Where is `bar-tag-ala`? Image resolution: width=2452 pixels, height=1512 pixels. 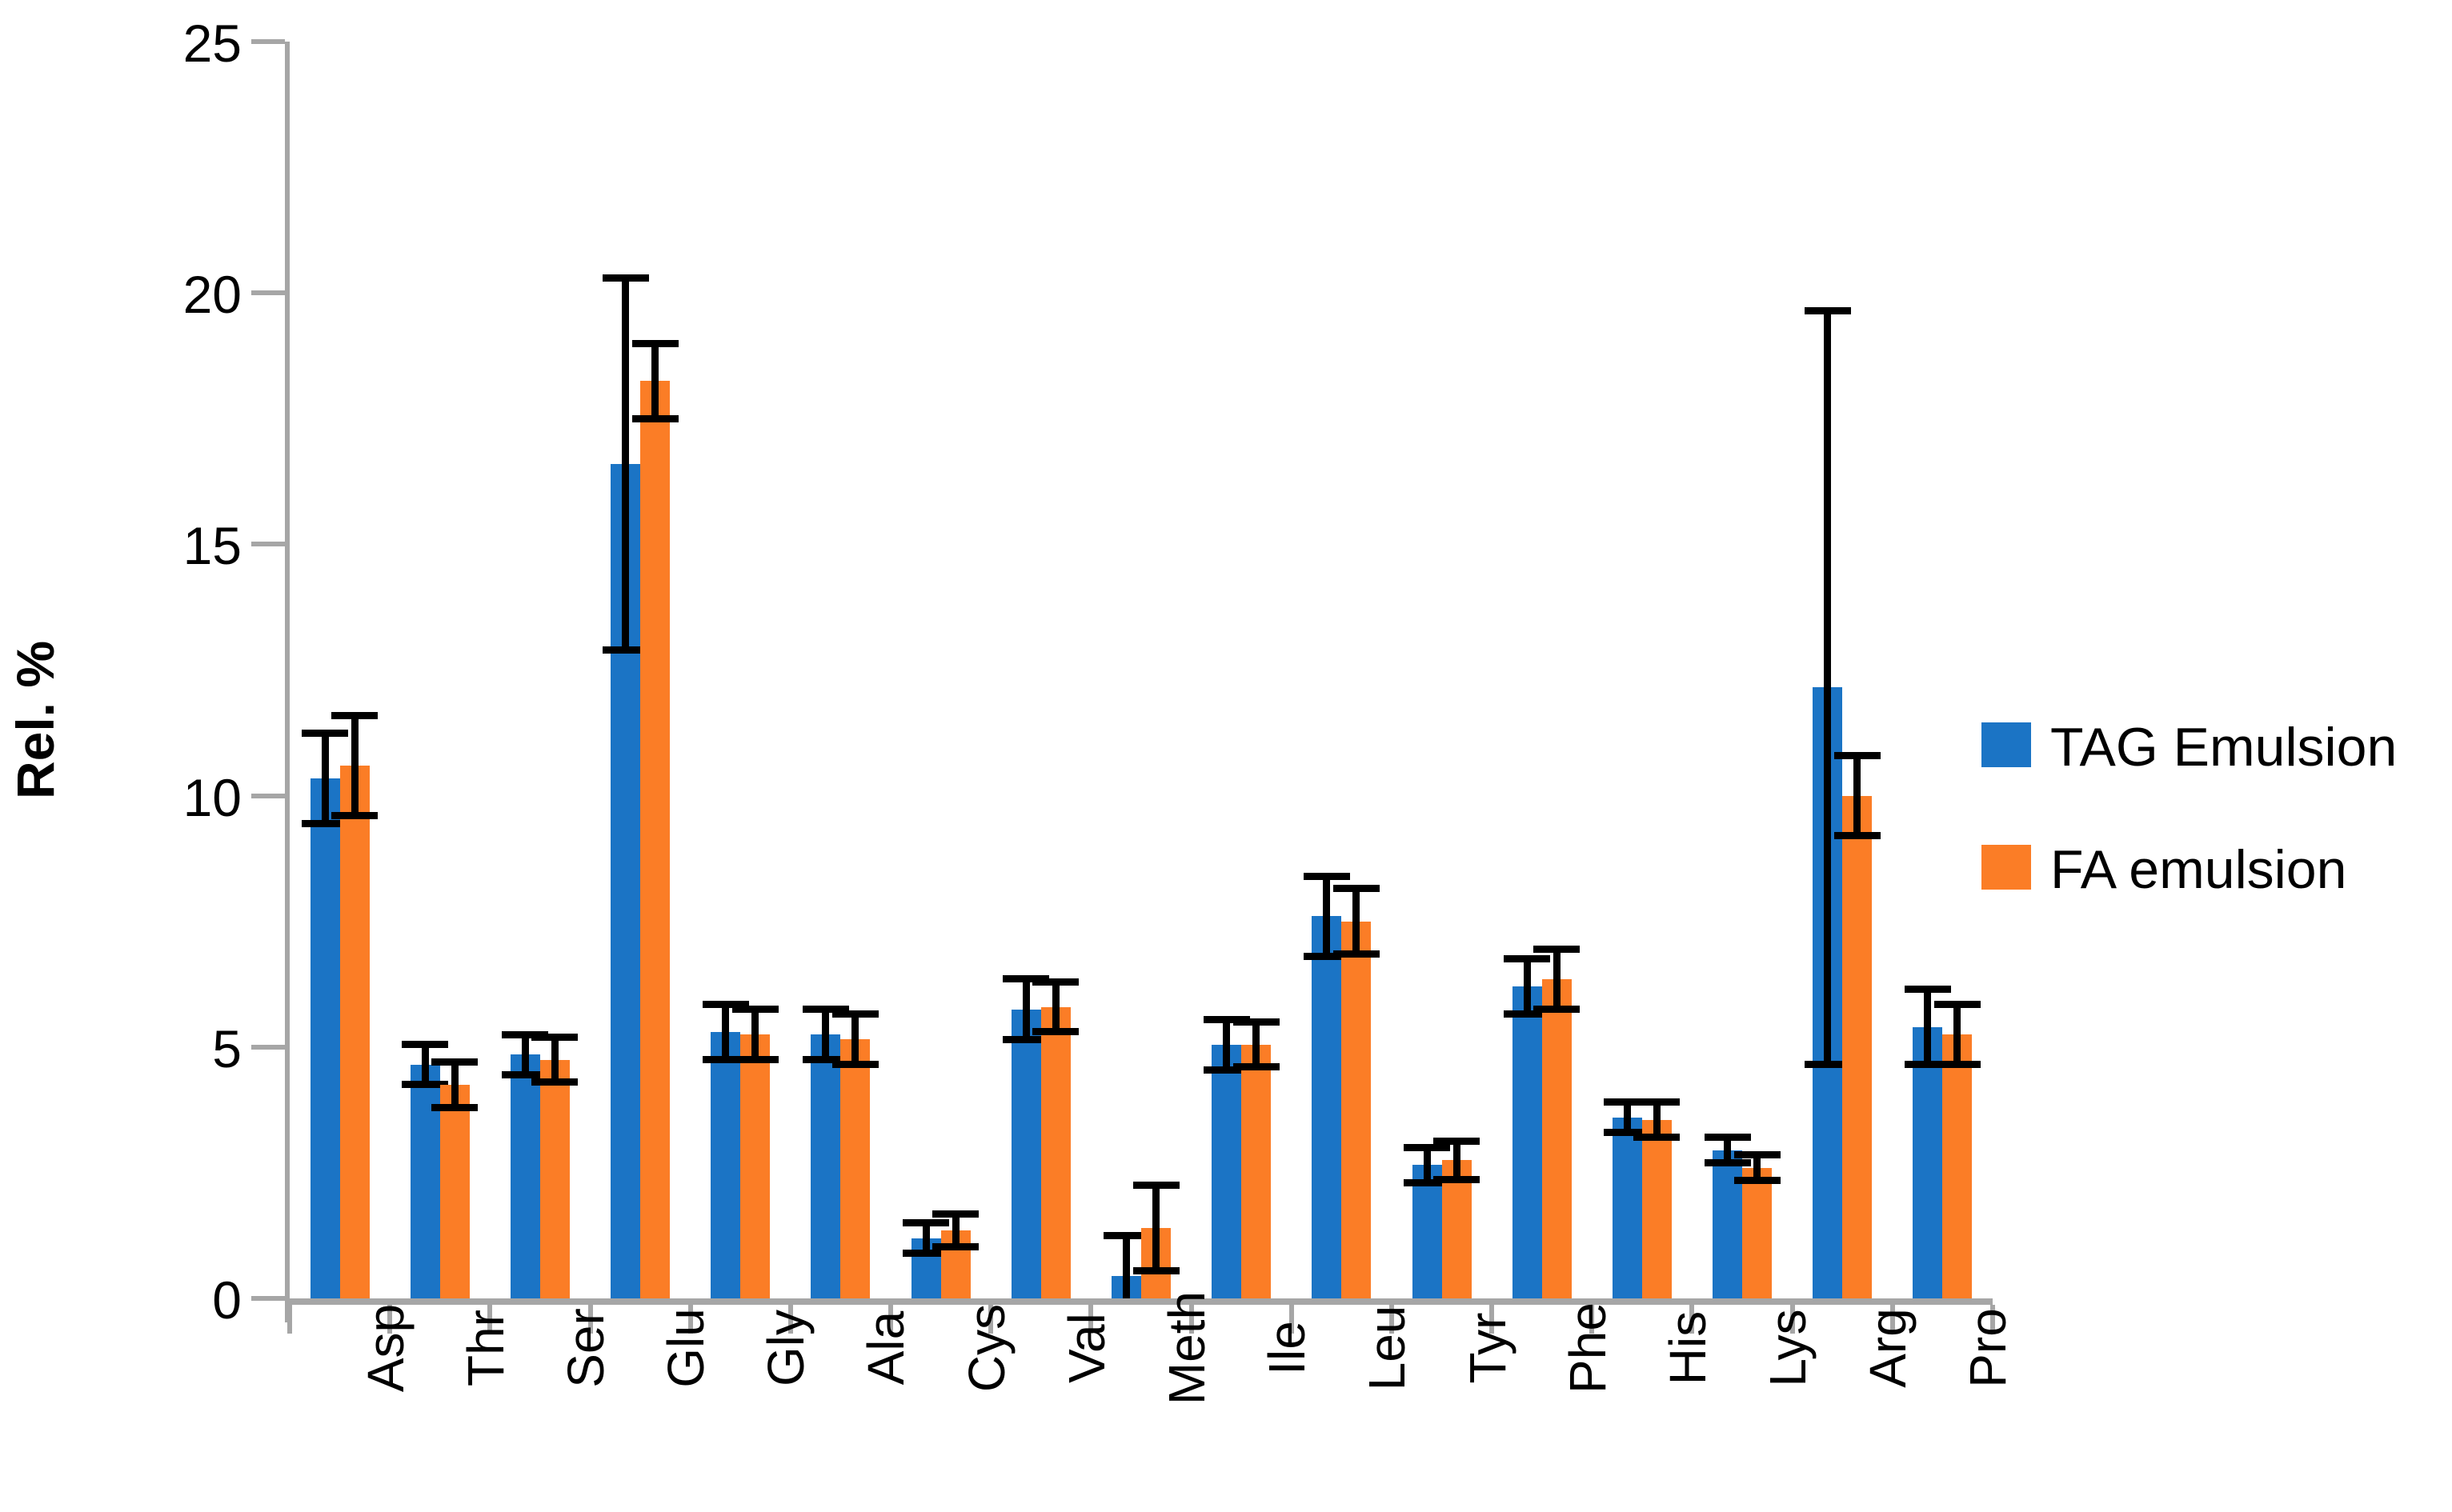 bar-tag-ala is located at coordinates (826, 1166).